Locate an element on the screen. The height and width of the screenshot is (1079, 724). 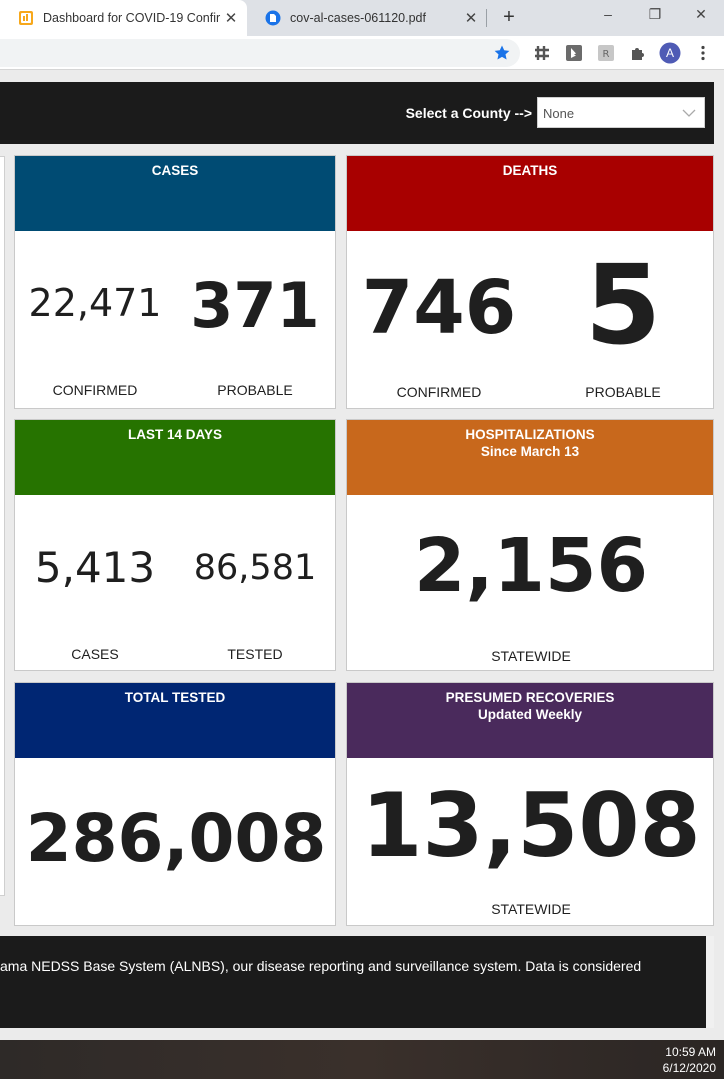
last-14-days-cases-value: 5,413 is located at coordinates (95, 567).